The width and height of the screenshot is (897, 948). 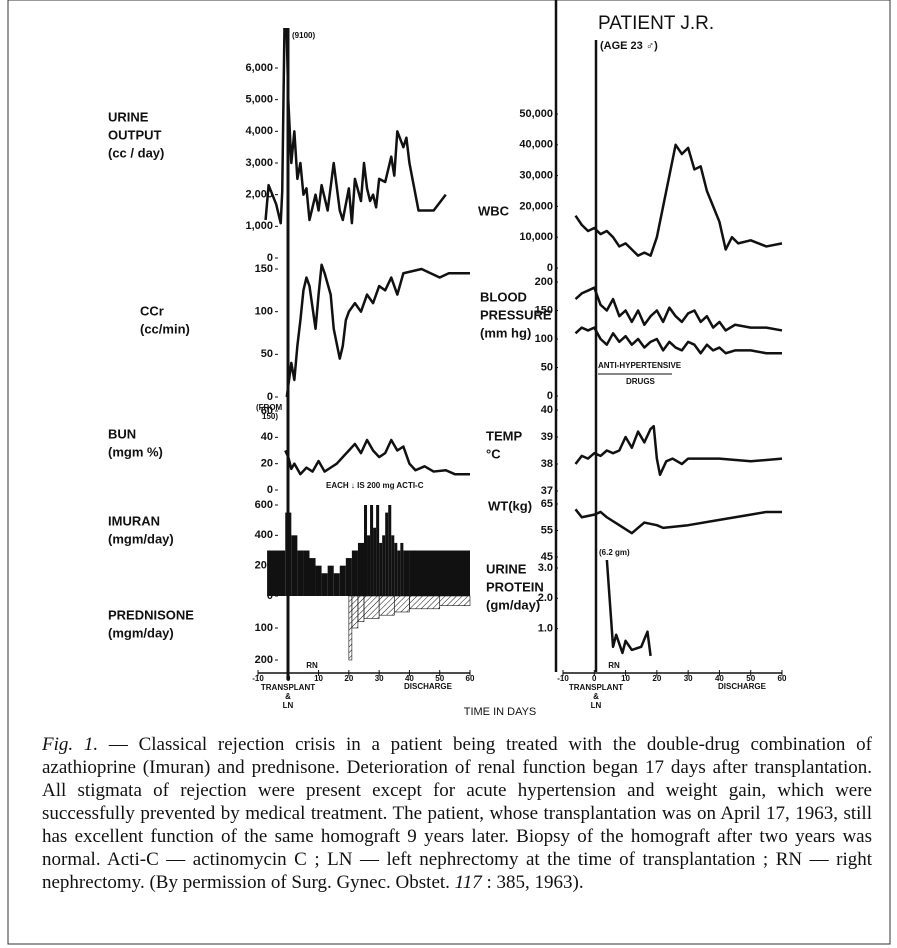 What do you see at coordinates (547, 491) in the screenshot?
I see `y-tick-label: 37` at bounding box center [547, 491].